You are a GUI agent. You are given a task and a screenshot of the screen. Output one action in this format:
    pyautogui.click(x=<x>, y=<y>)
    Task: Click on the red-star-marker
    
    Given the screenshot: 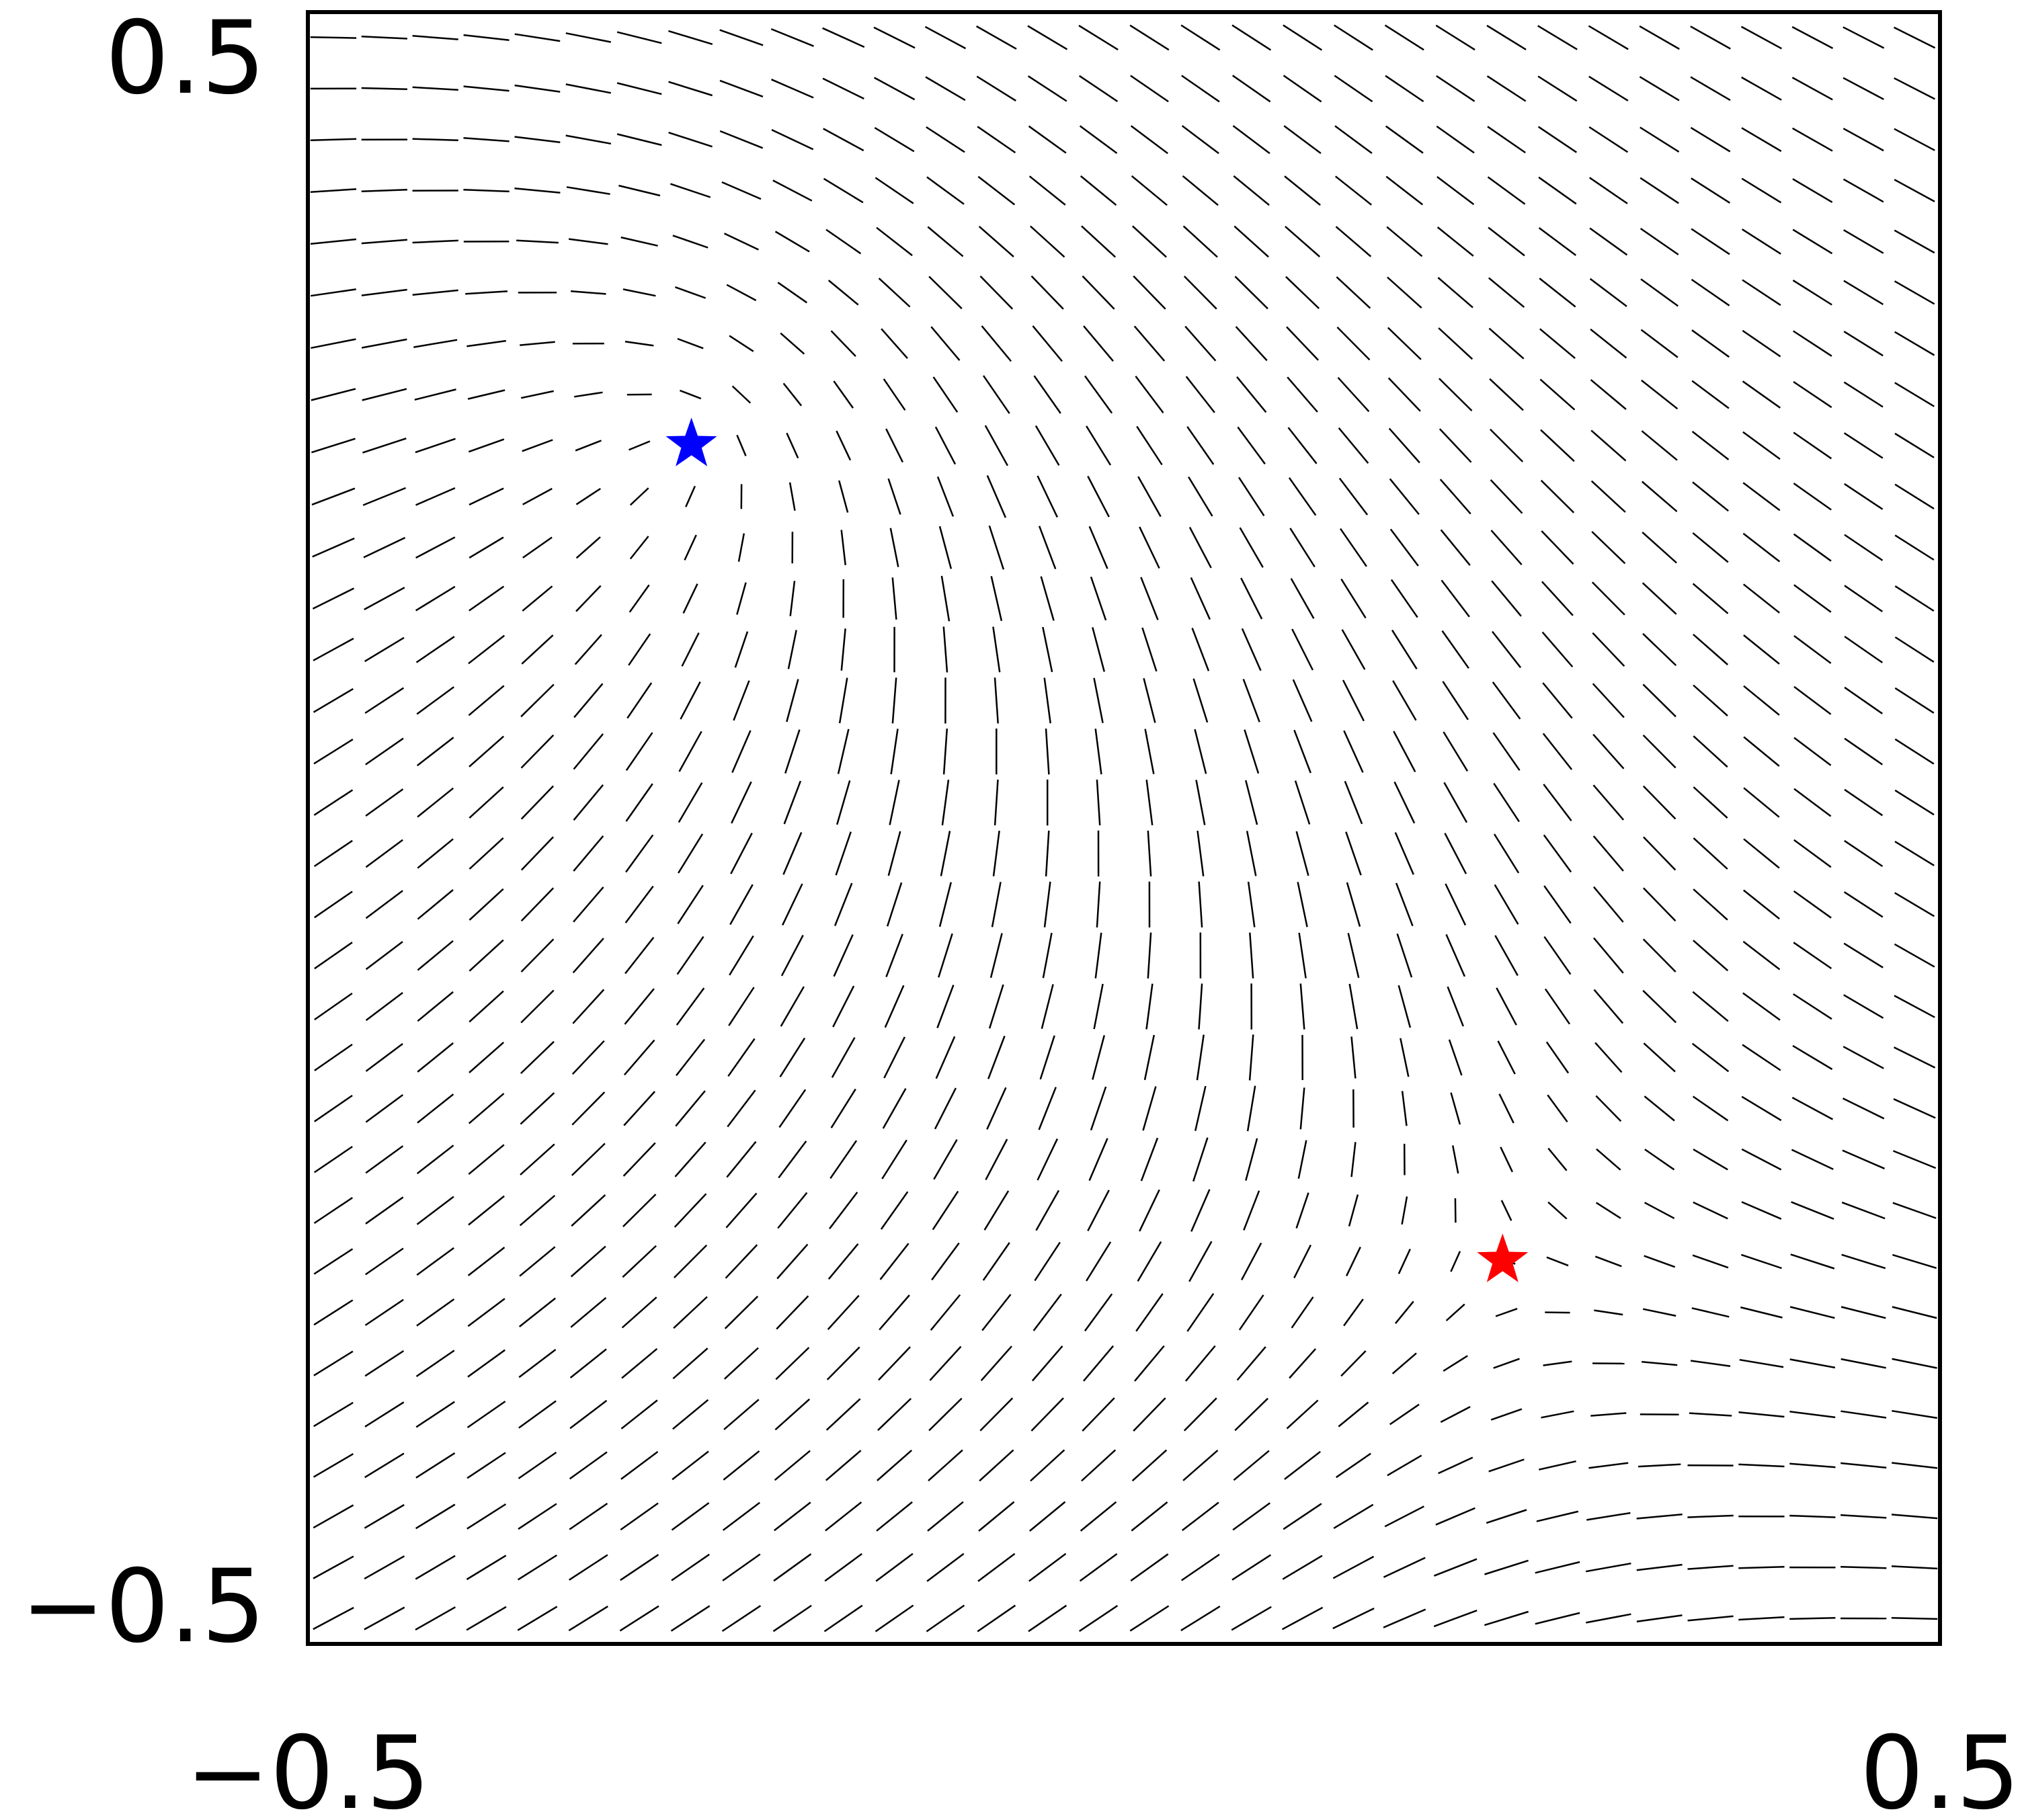 What is the action you would take?
    pyautogui.click(x=1503, y=1257)
    